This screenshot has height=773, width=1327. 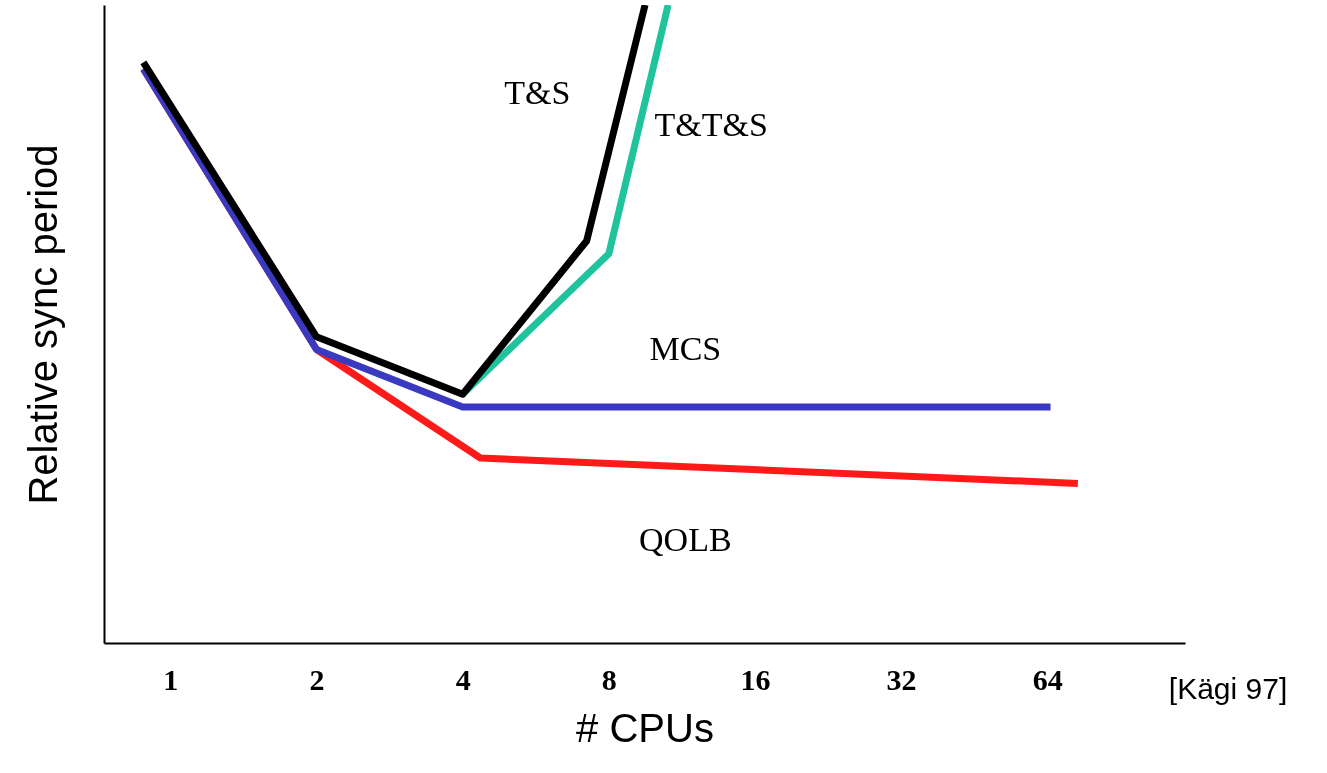 What do you see at coordinates (755, 679) in the screenshot?
I see `x-tick-label: 16` at bounding box center [755, 679].